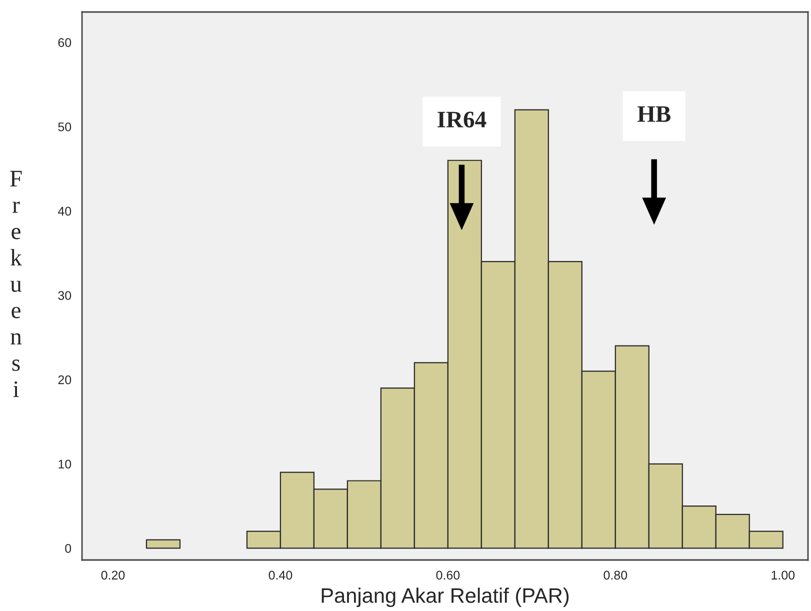  I want to click on y-tick-label: 60, so click(65, 43).